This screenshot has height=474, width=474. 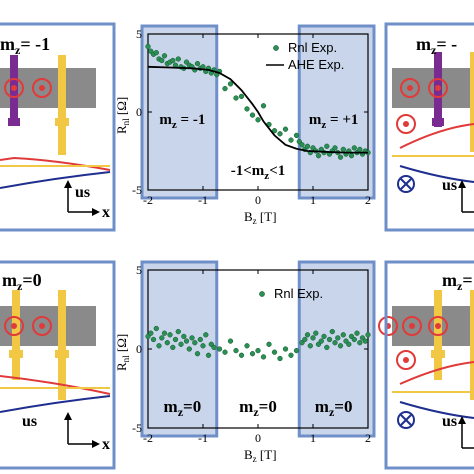 What do you see at coordinates (467, 280) in the screenshot?
I see `mz-value: =` at bounding box center [467, 280].